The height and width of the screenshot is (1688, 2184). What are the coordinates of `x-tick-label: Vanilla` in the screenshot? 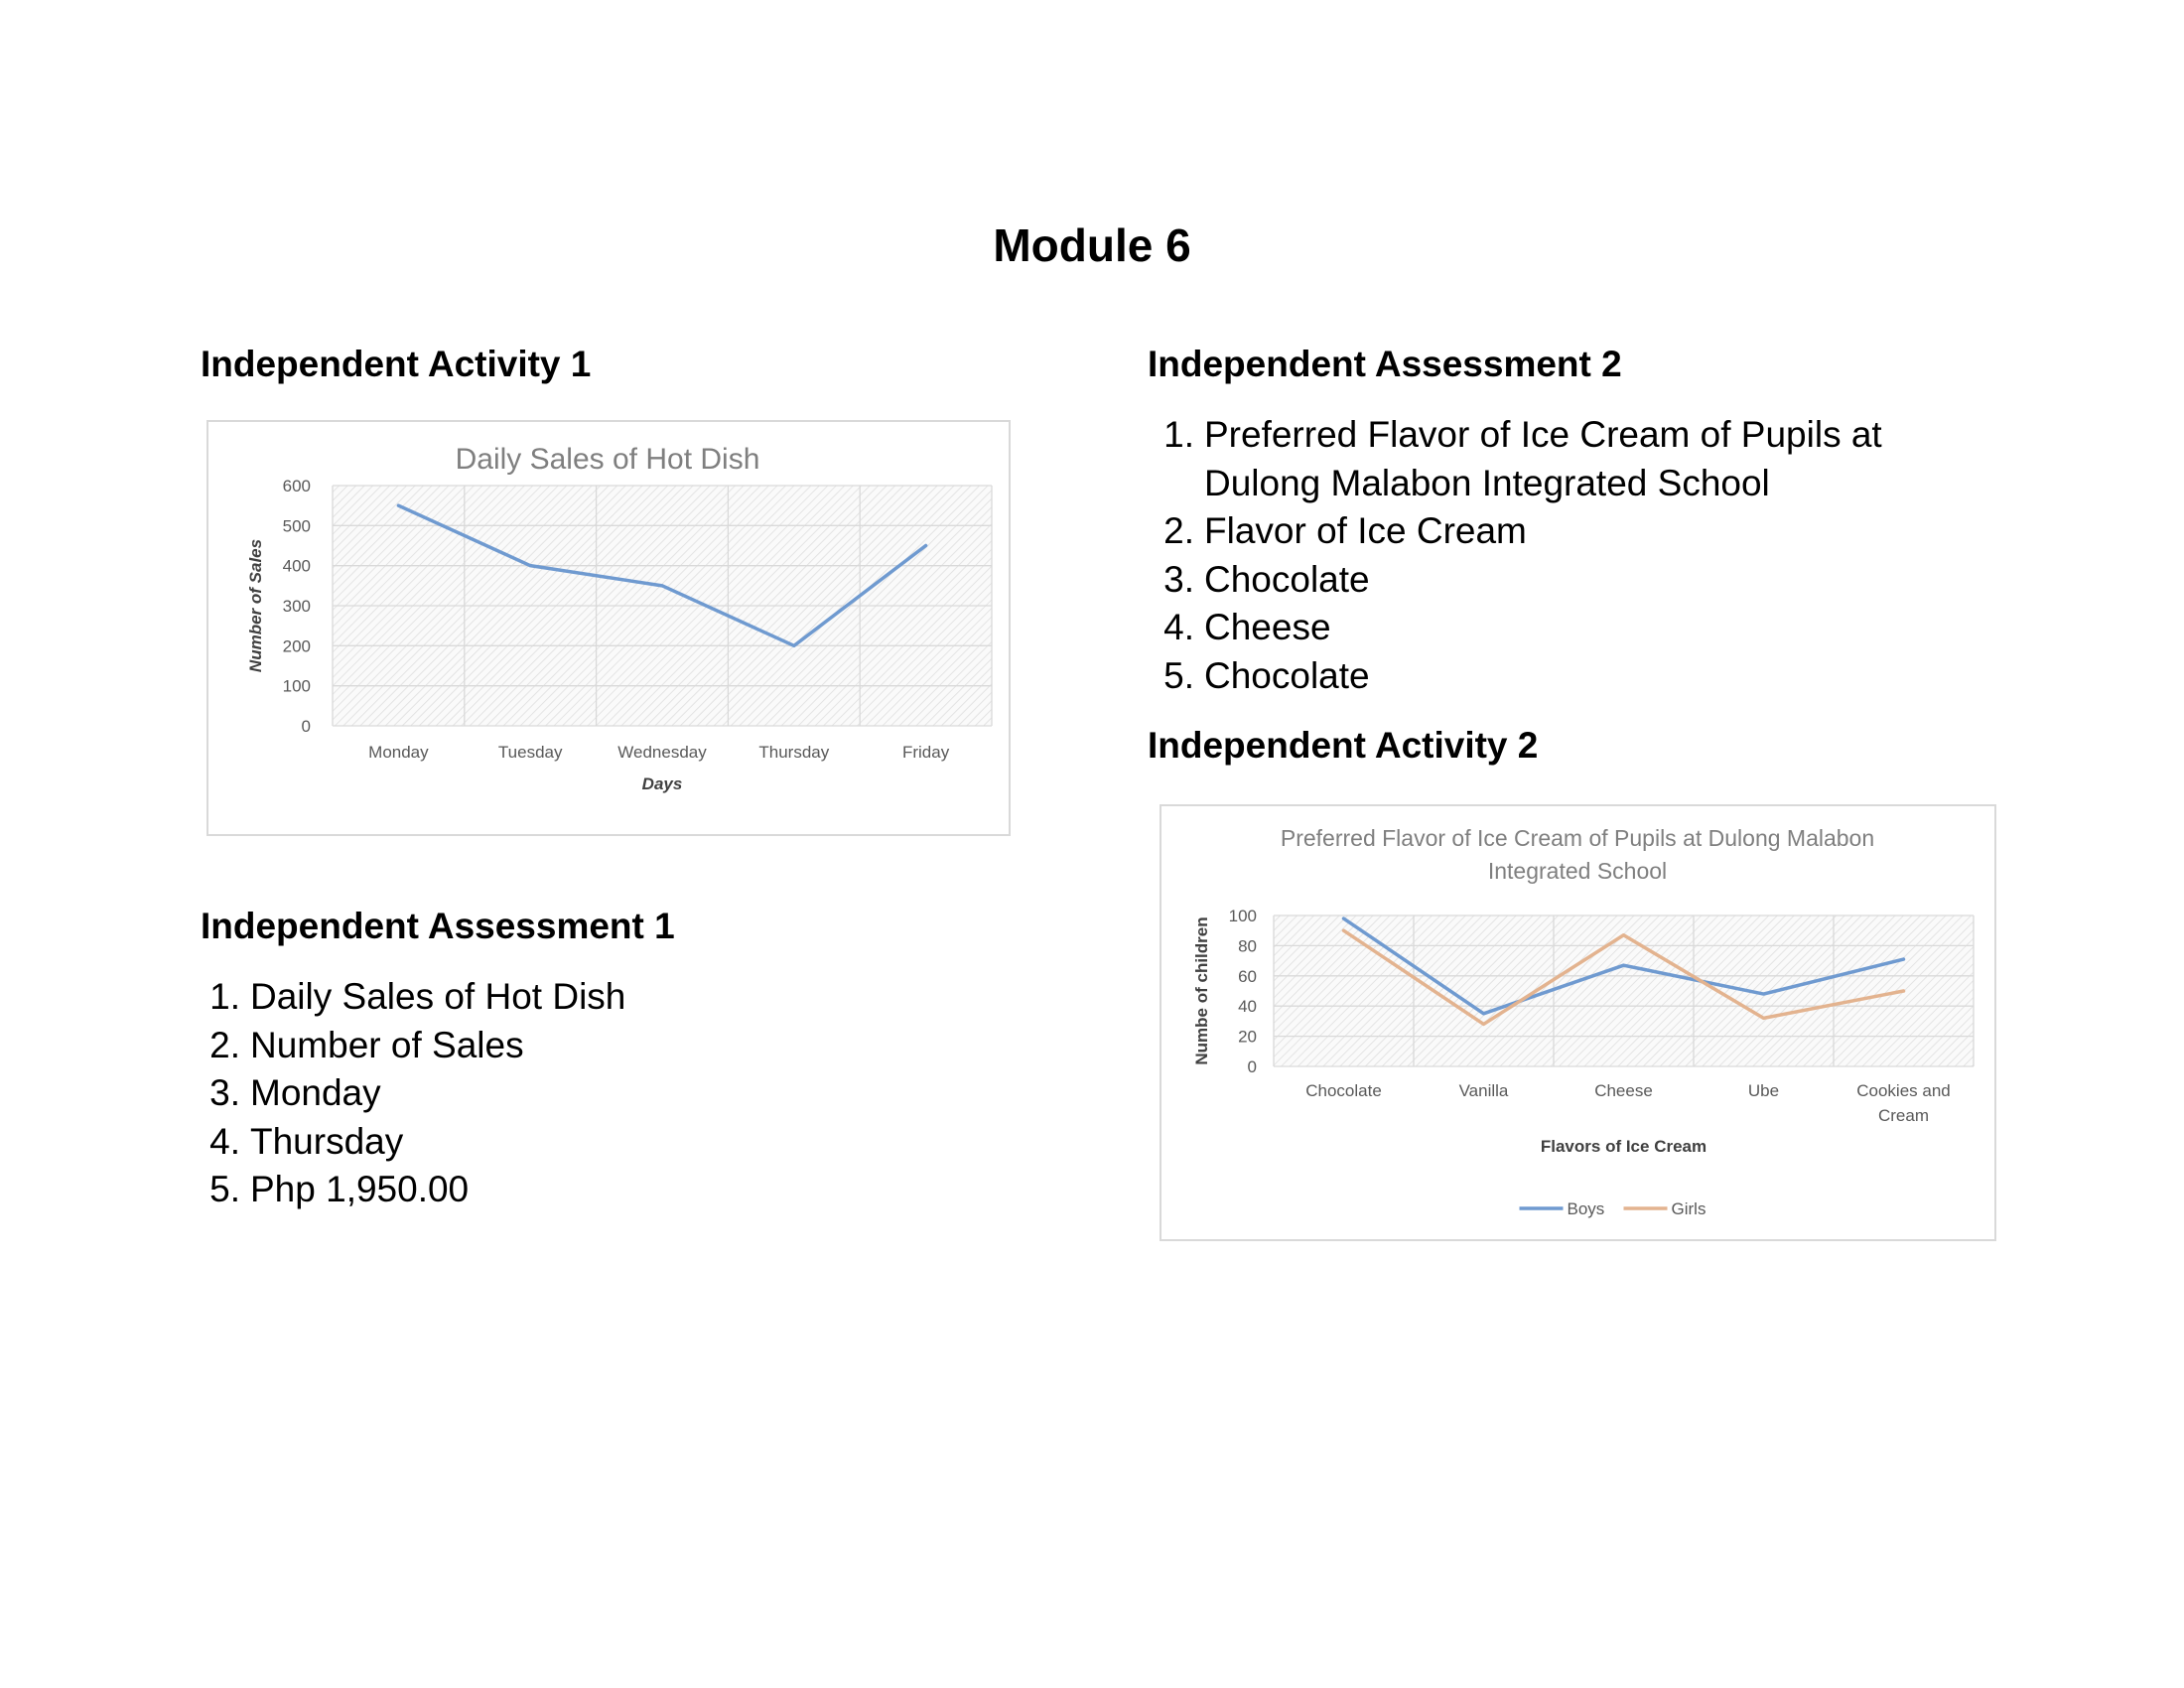 It's located at (1484, 1090).